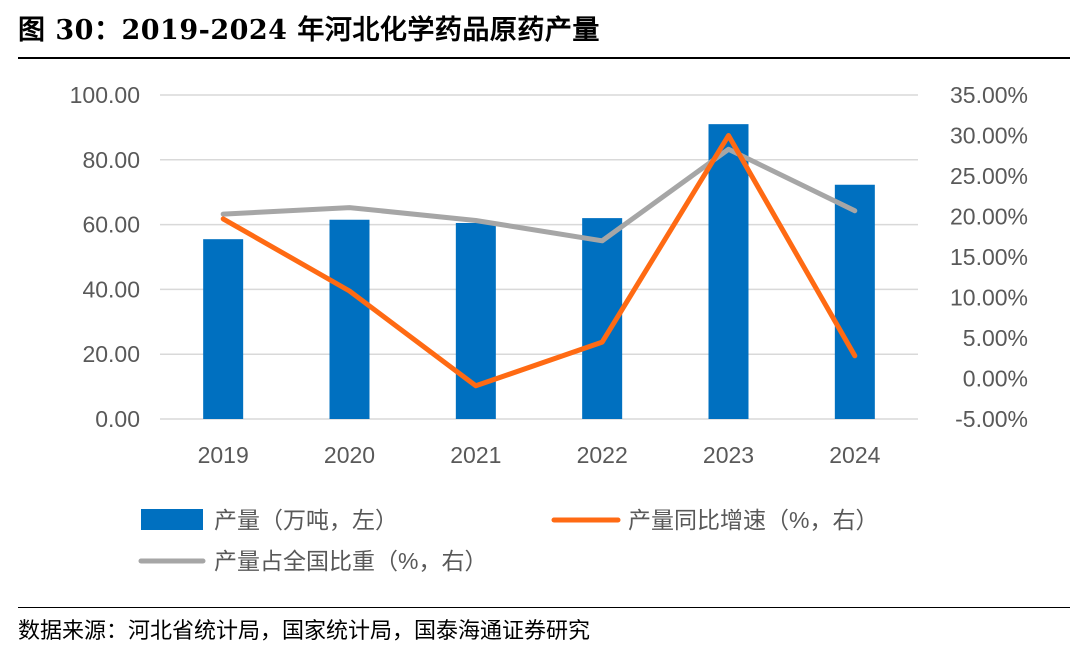  I want to click on right-tick-label: 10.00%, so click(989, 298).